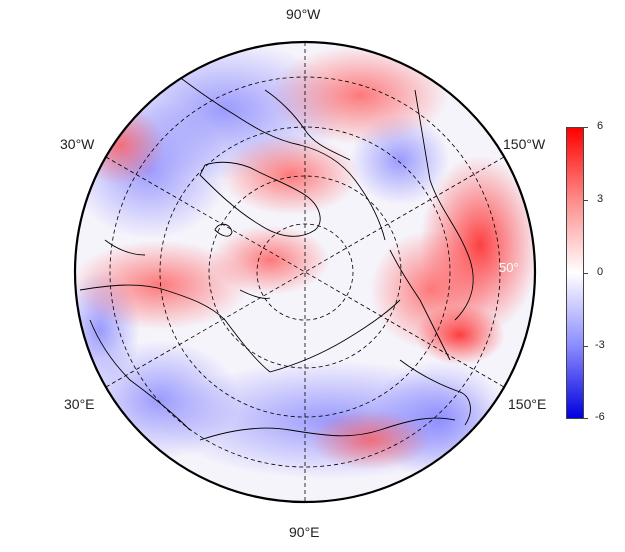 Image resolution: width=625 pixels, height=552 pixels. I want to click on label-150w: 150°W, so click(524, 144).